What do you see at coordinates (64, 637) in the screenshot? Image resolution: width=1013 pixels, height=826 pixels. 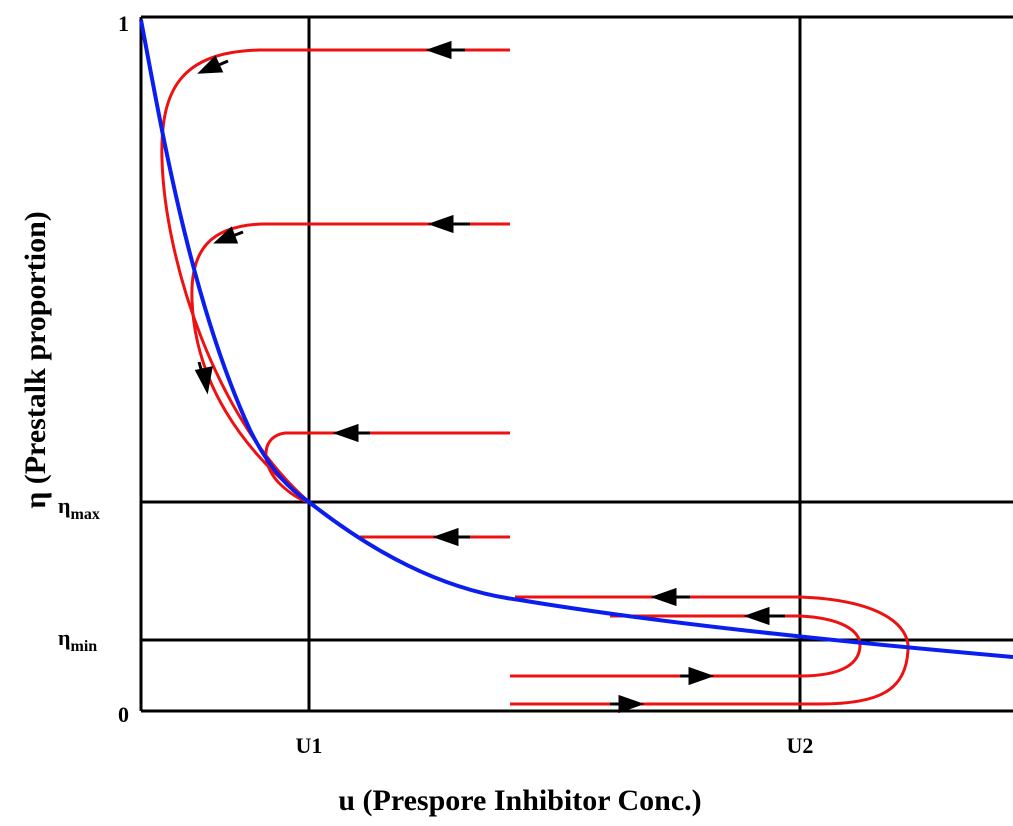 I see `eta-min-symbol: η` at bounding box center [64, 637].